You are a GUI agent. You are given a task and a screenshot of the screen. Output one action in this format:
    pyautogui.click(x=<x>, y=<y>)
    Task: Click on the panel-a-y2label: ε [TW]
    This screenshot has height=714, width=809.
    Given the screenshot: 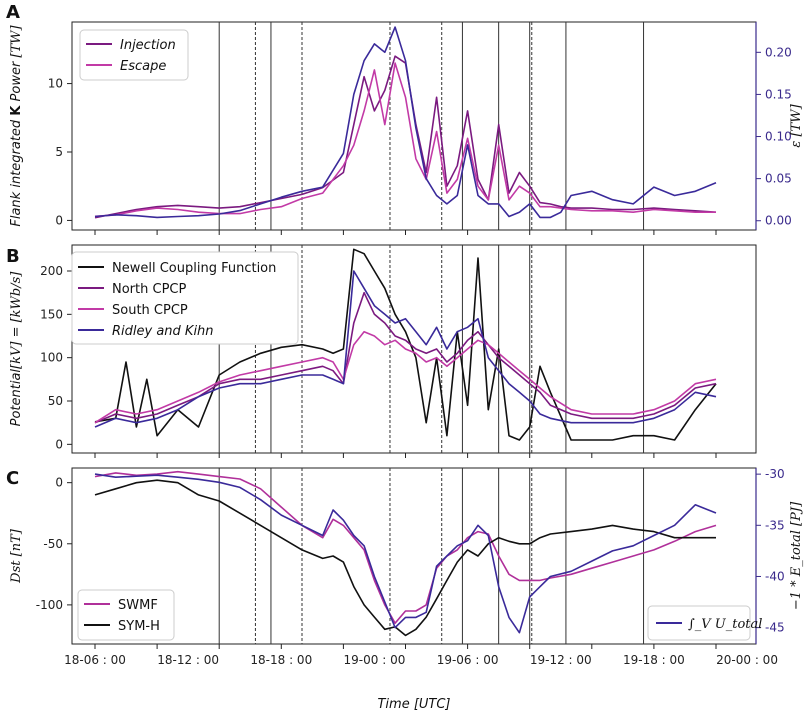 What is the action you would take?
    pyautogui.click(x=796, y=125)
    